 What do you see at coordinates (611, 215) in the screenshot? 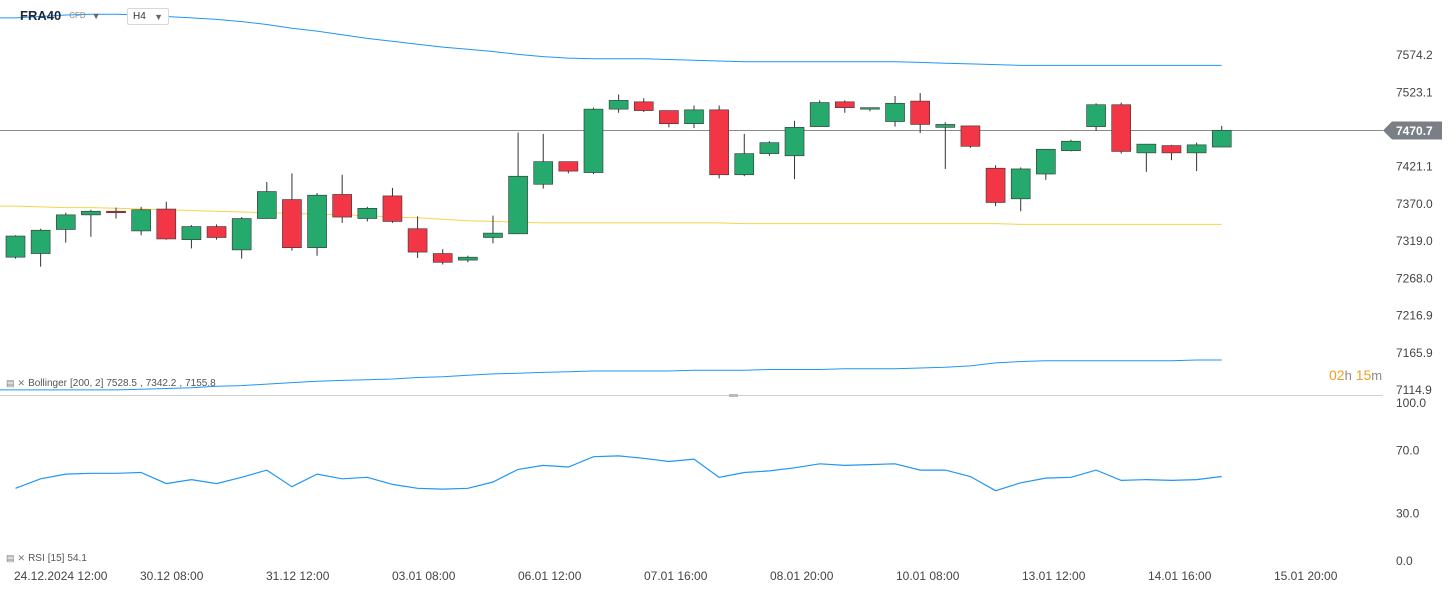
I see `bollinger-middle-line` at bounding box center [611, 215].